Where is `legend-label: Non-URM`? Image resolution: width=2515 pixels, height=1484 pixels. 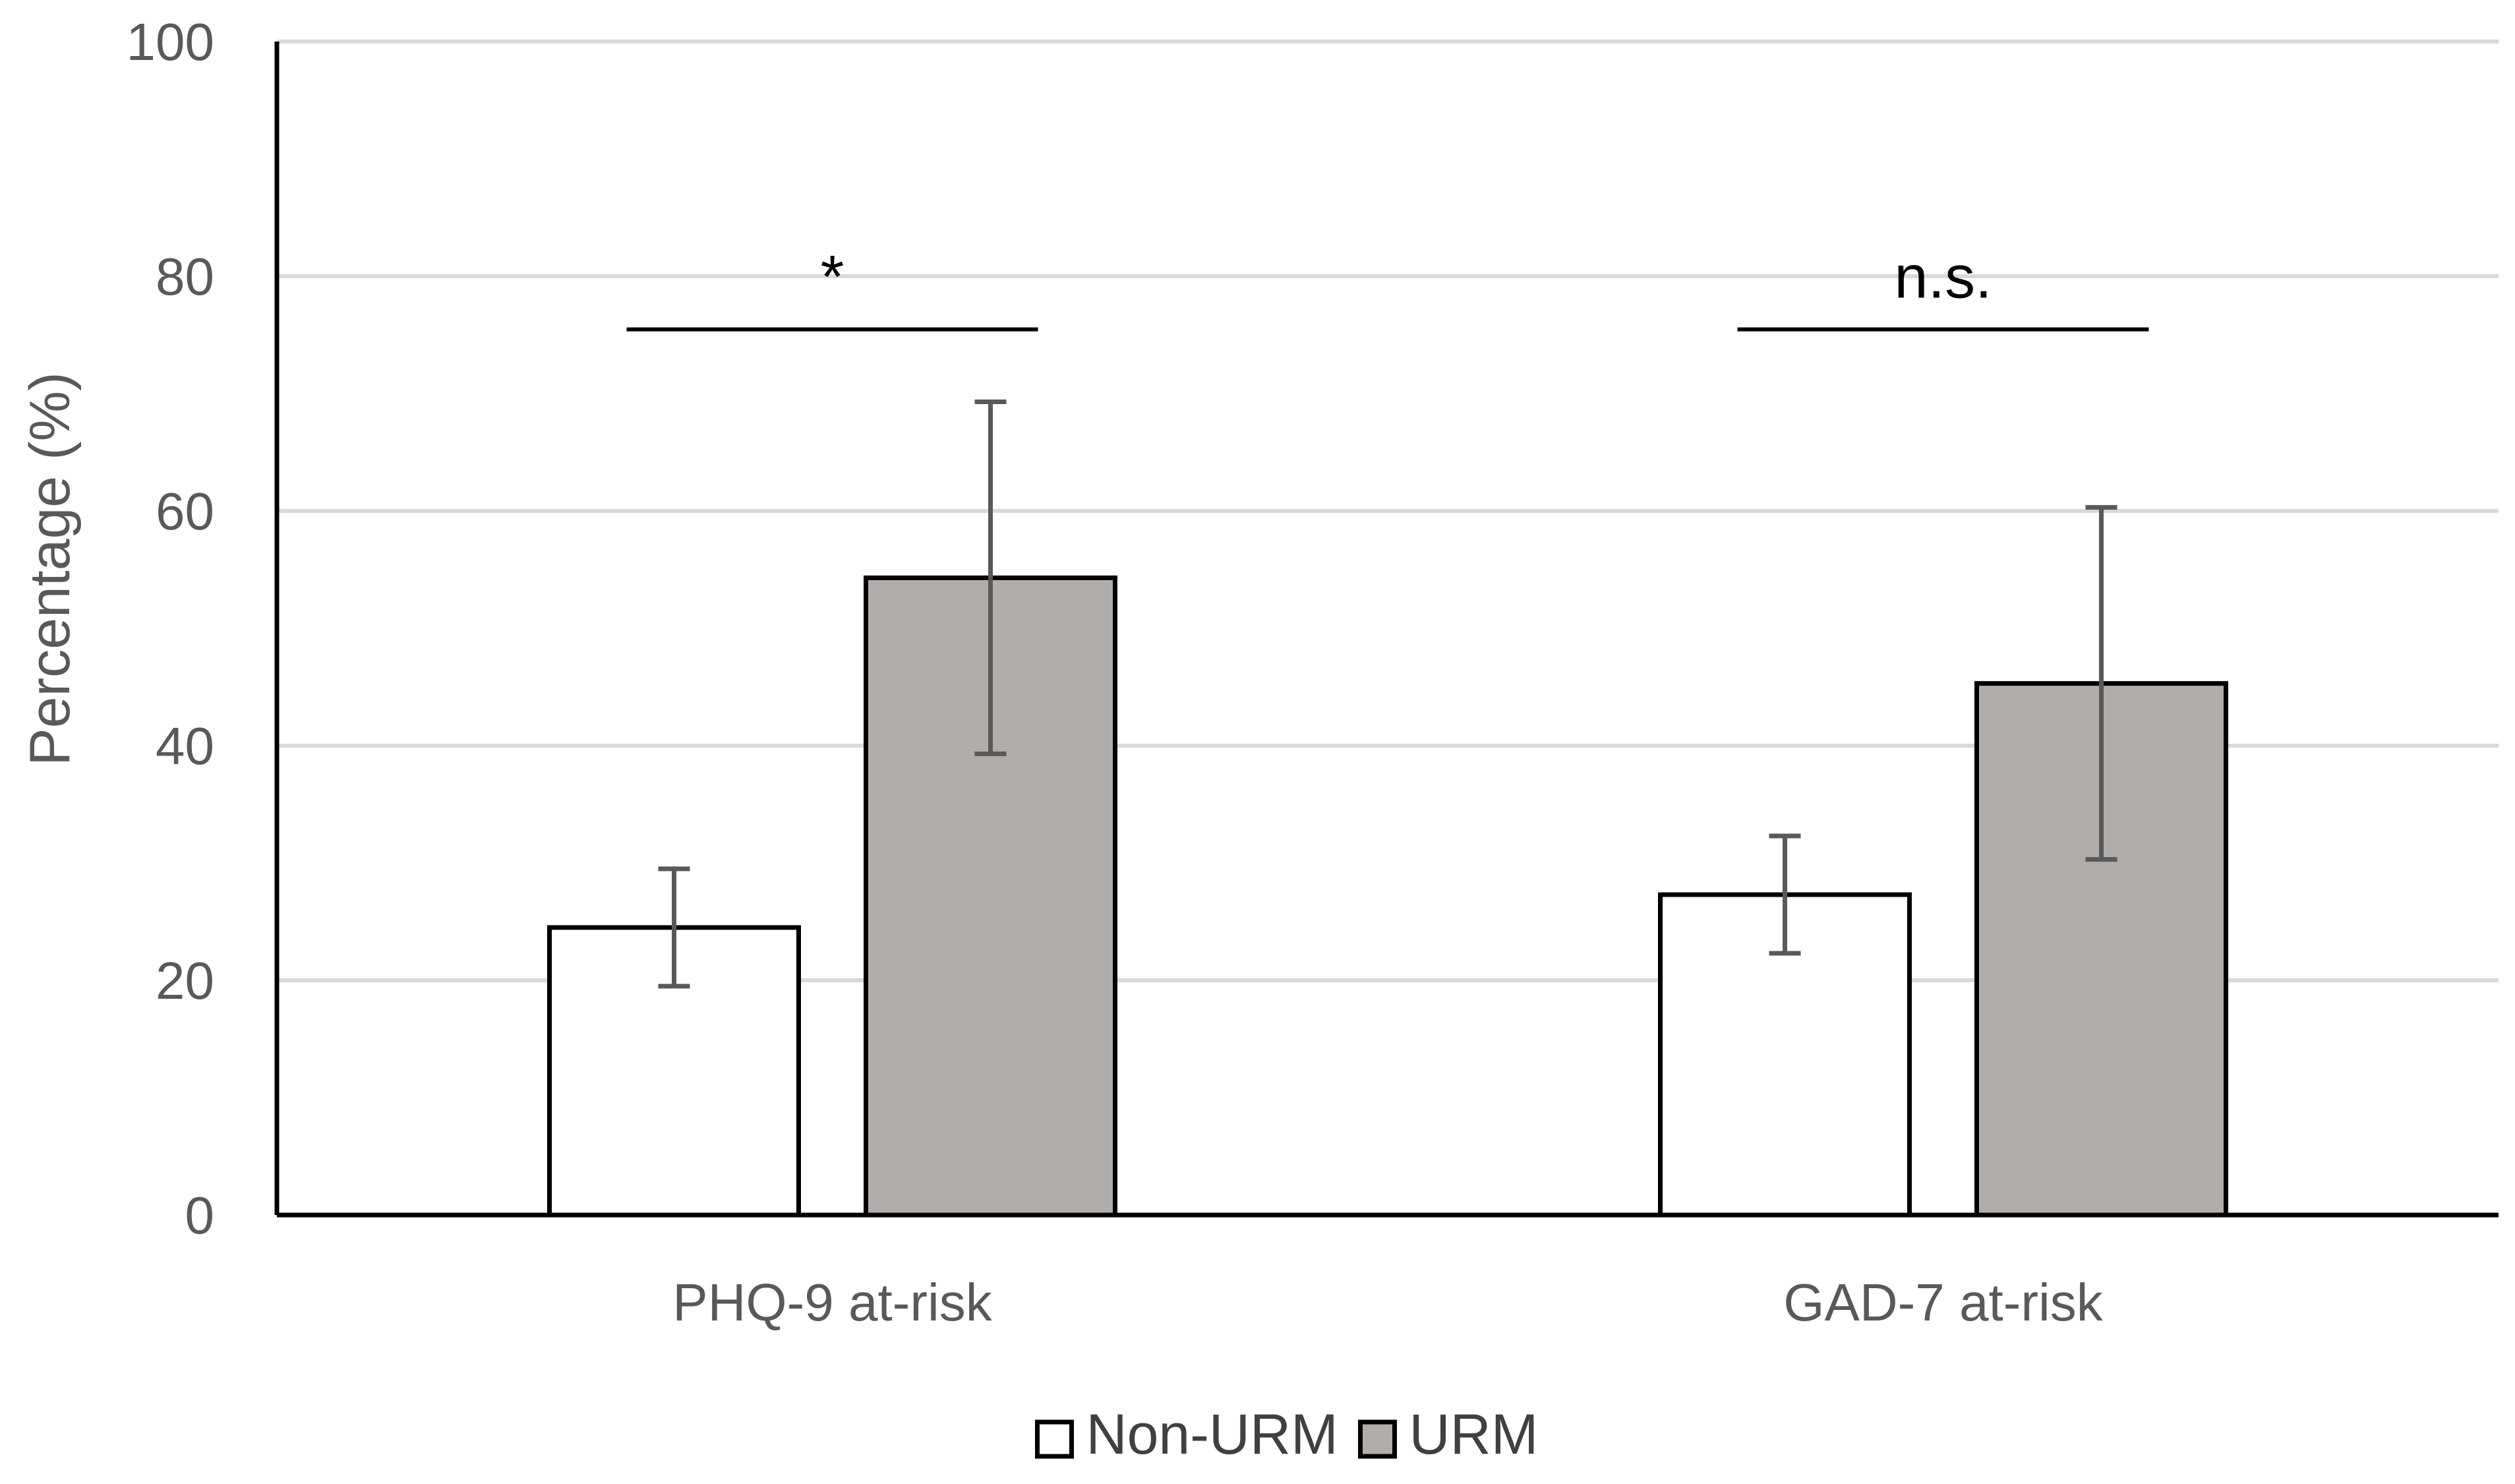
legend-label: Non-URM is located at coordinates (1212, 1435).